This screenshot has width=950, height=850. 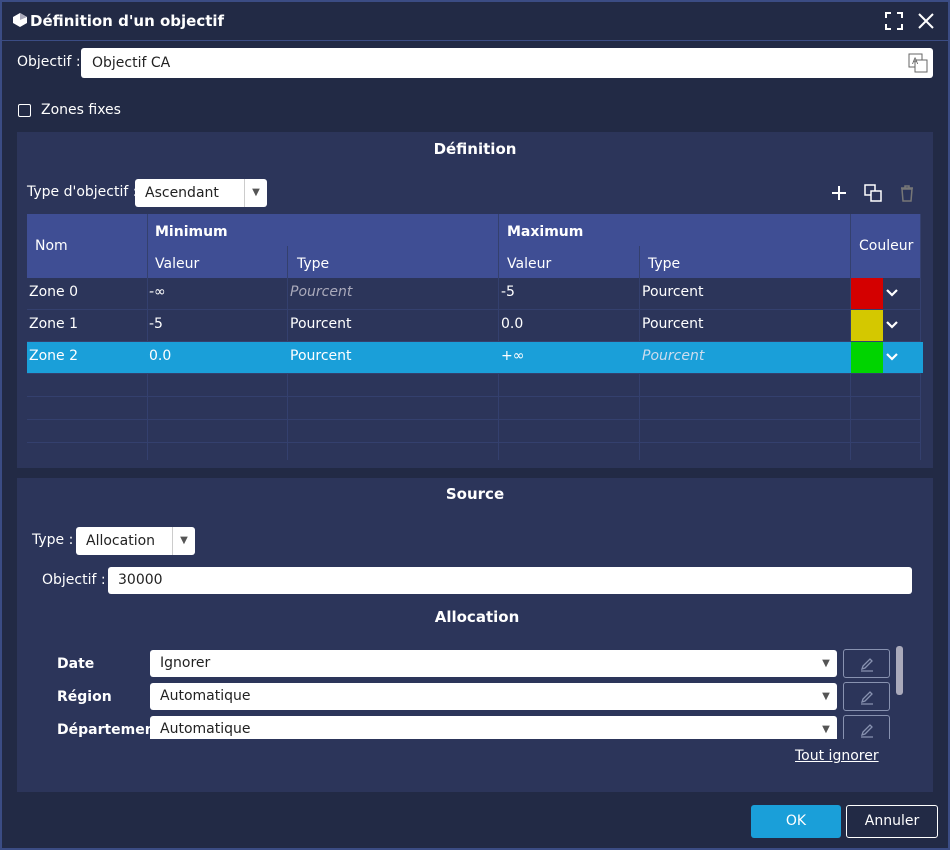 What do you see at coordinates (475, 357) in the screenshot?
I see `table-row: Zone 2 0.0 Pourcent +∞ Pourcent` at bounding box center [475, 357].